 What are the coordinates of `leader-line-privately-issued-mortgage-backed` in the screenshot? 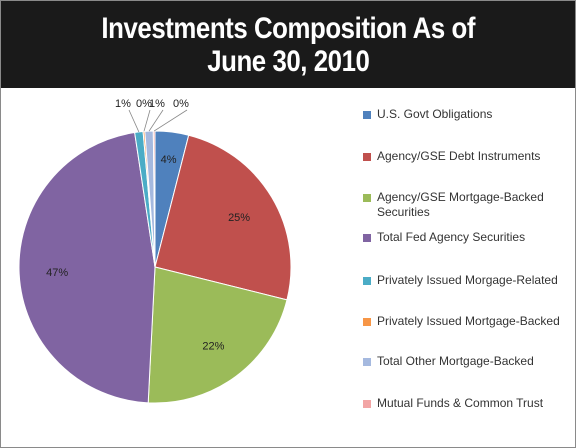 It's located at (147, 120).